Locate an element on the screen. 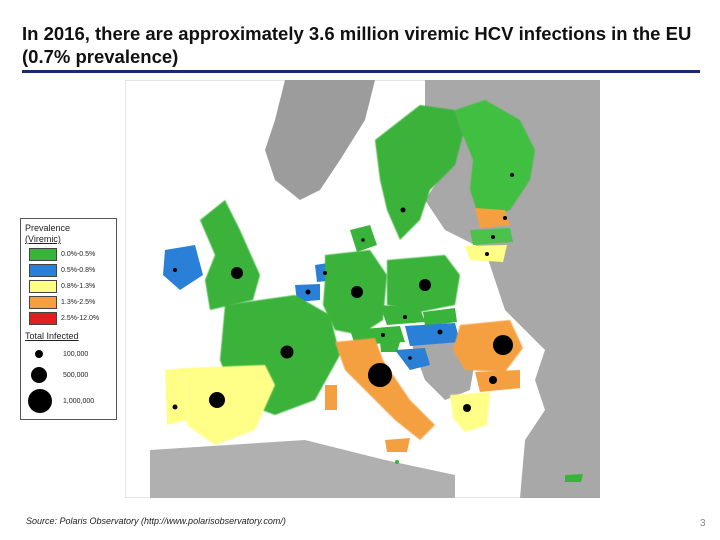 This screenshot has height=540, width=720. bubble-sweden is located at coordinates (403, 210).